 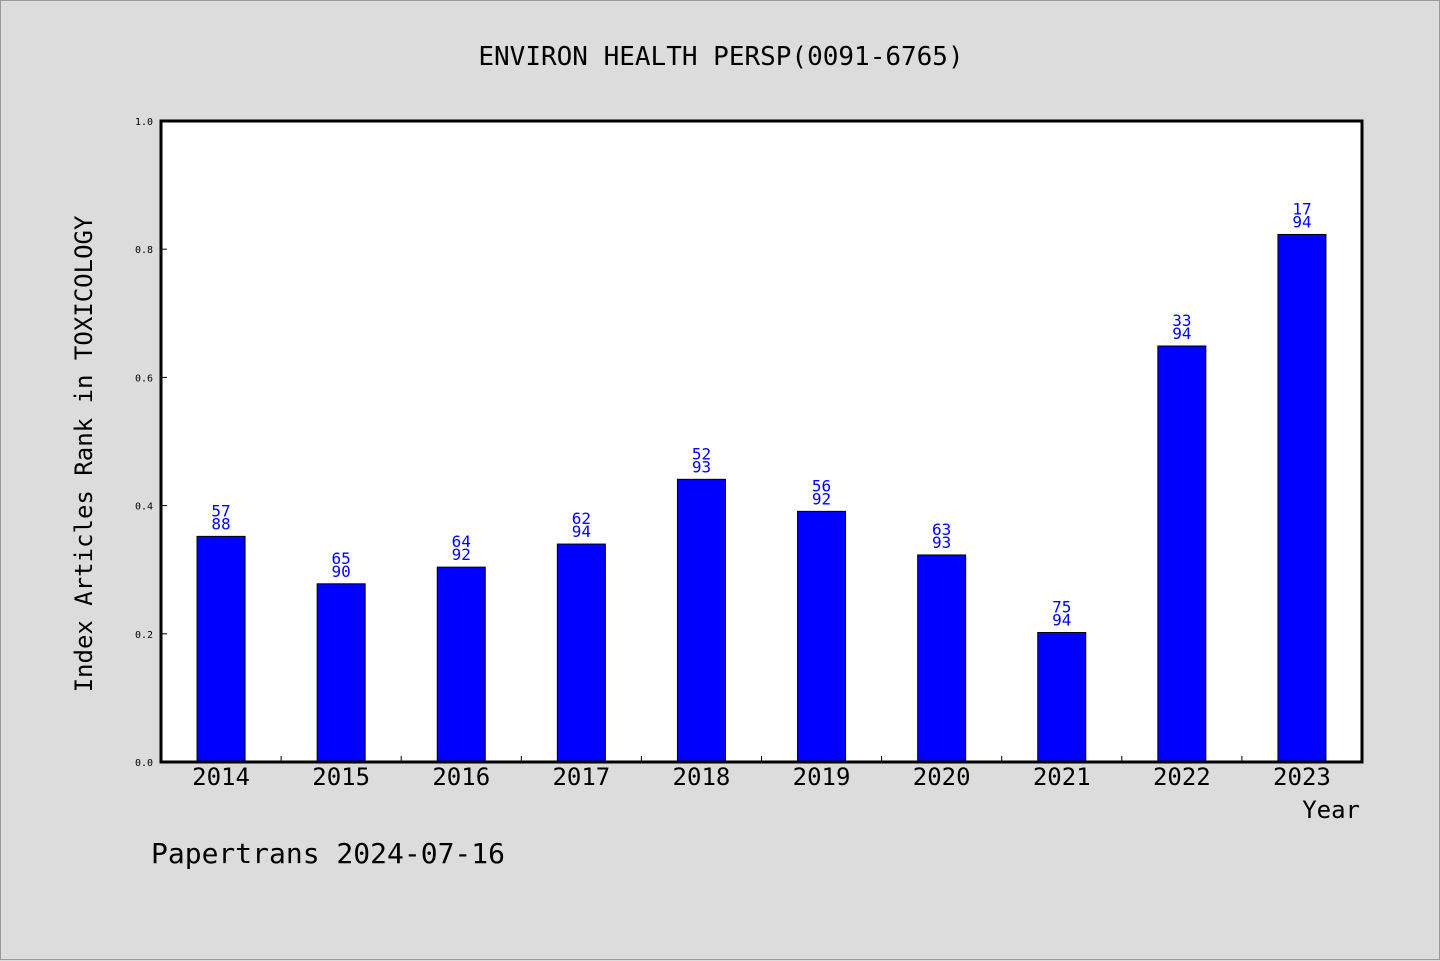 What do you see at coordinates (1061, 607) in the screenshot?
I see `bar-rank-label-2021: 75` at bounding box center [1061, 607].